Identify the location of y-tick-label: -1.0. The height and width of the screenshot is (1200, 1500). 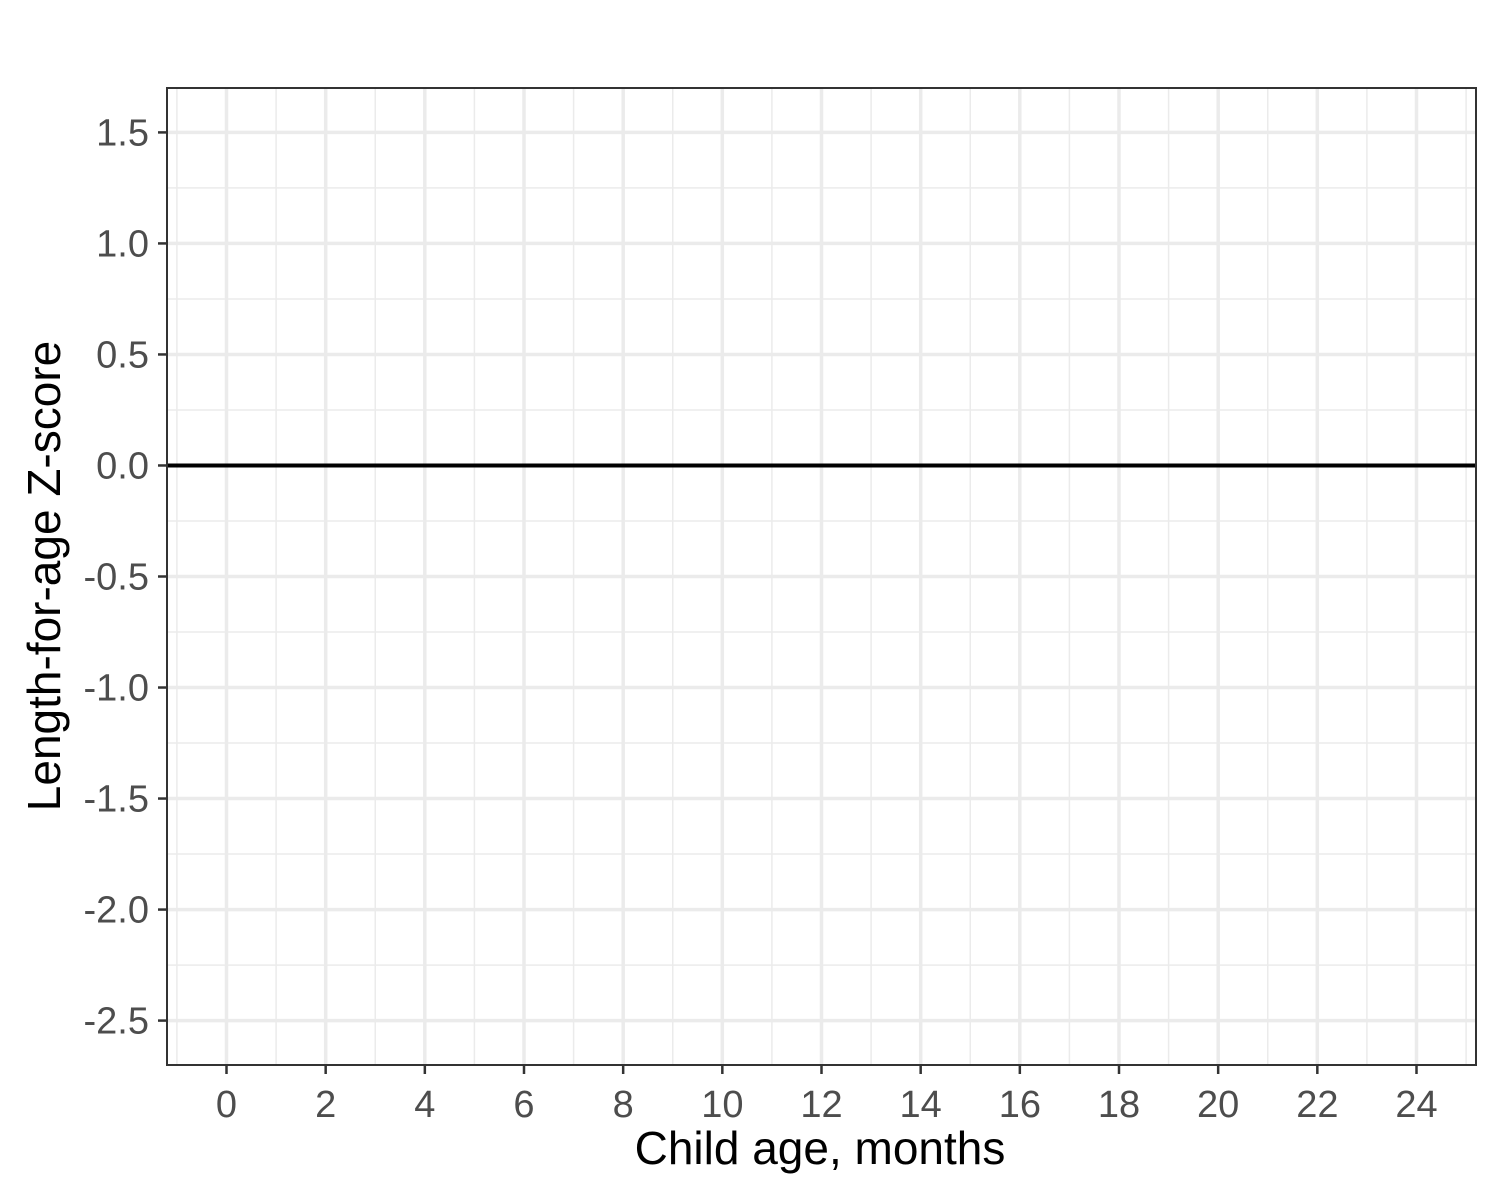
(116, 689).